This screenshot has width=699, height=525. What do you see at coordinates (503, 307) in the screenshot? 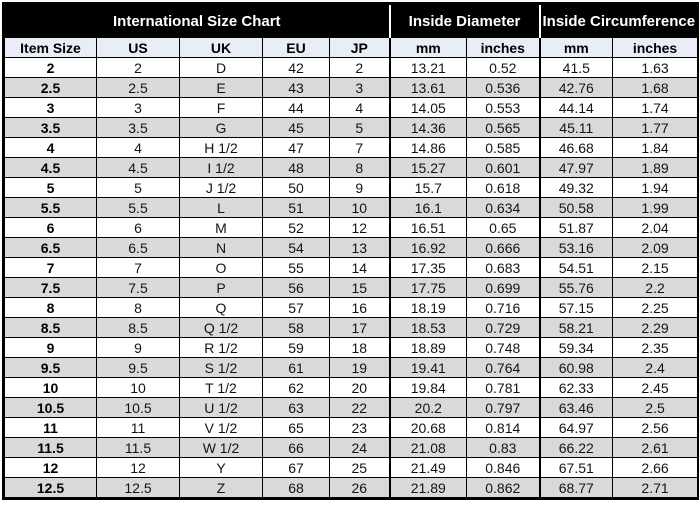
I see `cell: 0.716` at bounding box center [503, 307].